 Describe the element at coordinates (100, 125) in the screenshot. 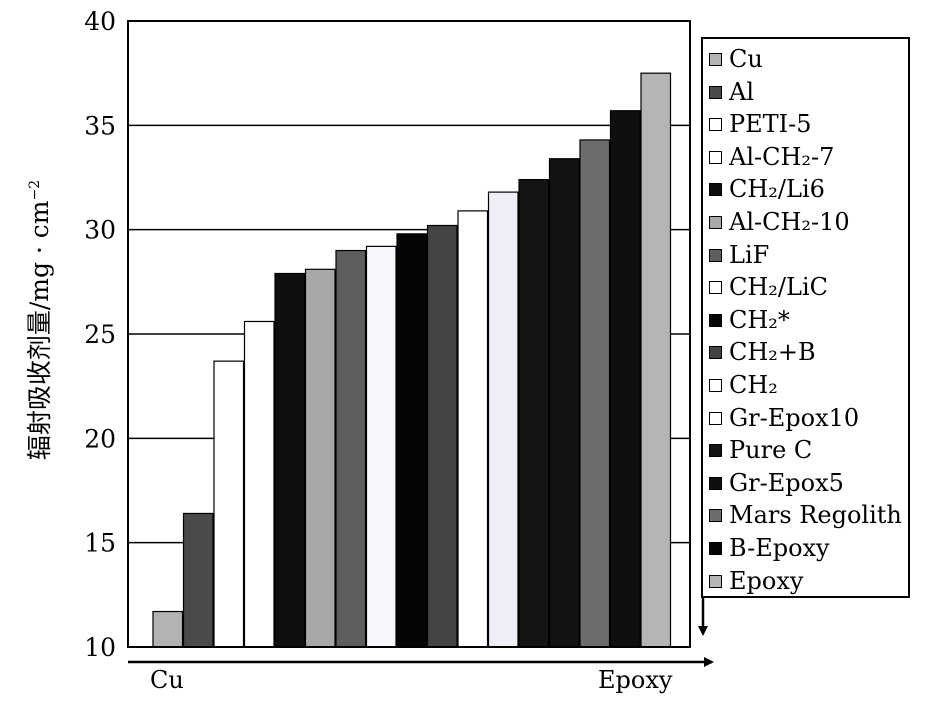

I see `y-tick-label: 35` at that location.